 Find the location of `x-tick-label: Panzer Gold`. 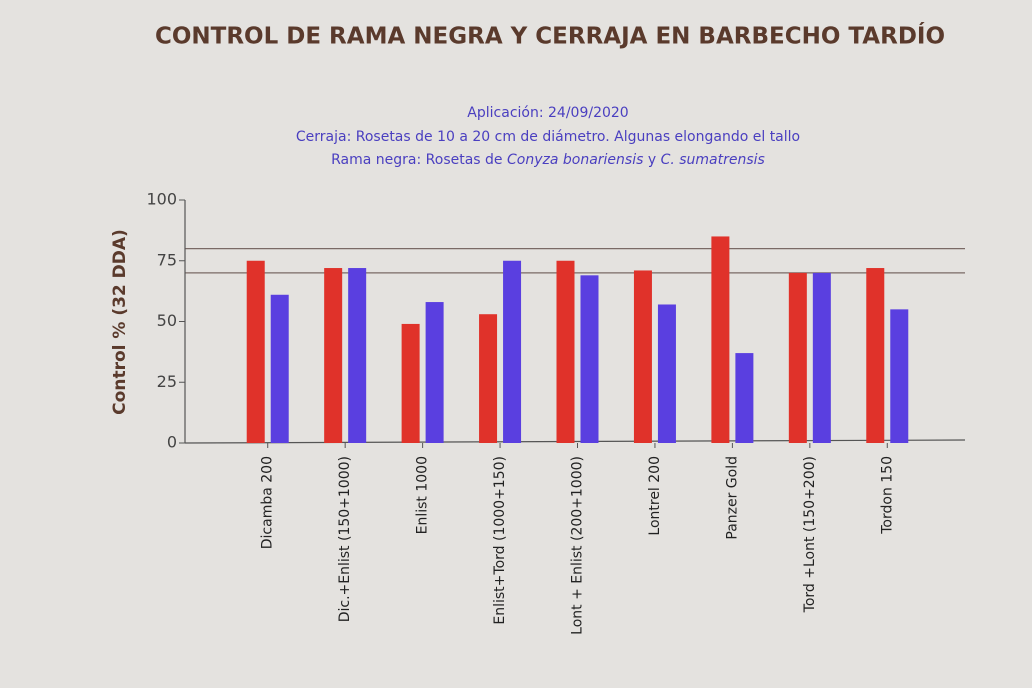

x-tick-label: Panzer Gold is located at coordinates (732, 498).